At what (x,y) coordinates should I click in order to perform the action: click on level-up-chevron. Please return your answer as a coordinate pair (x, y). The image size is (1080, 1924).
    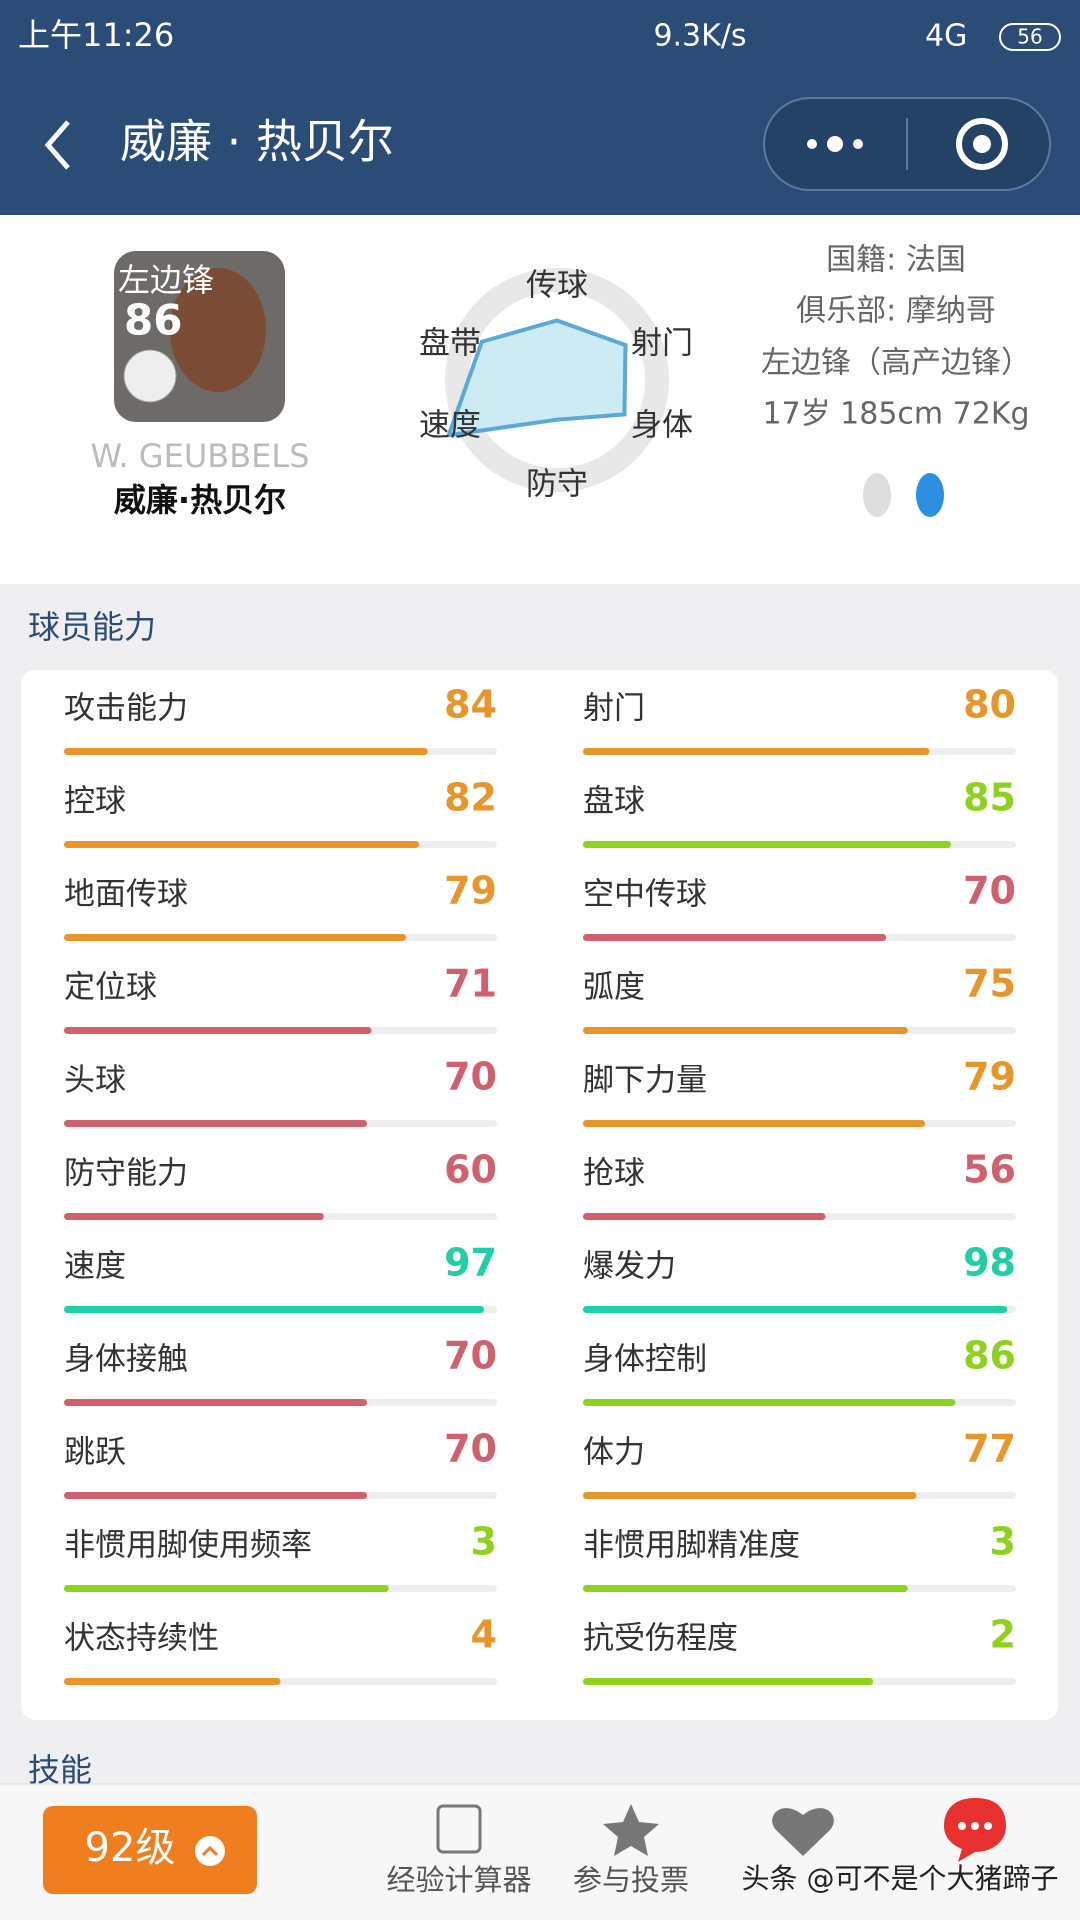
    Looking at the image, I should click on (210, 1851).